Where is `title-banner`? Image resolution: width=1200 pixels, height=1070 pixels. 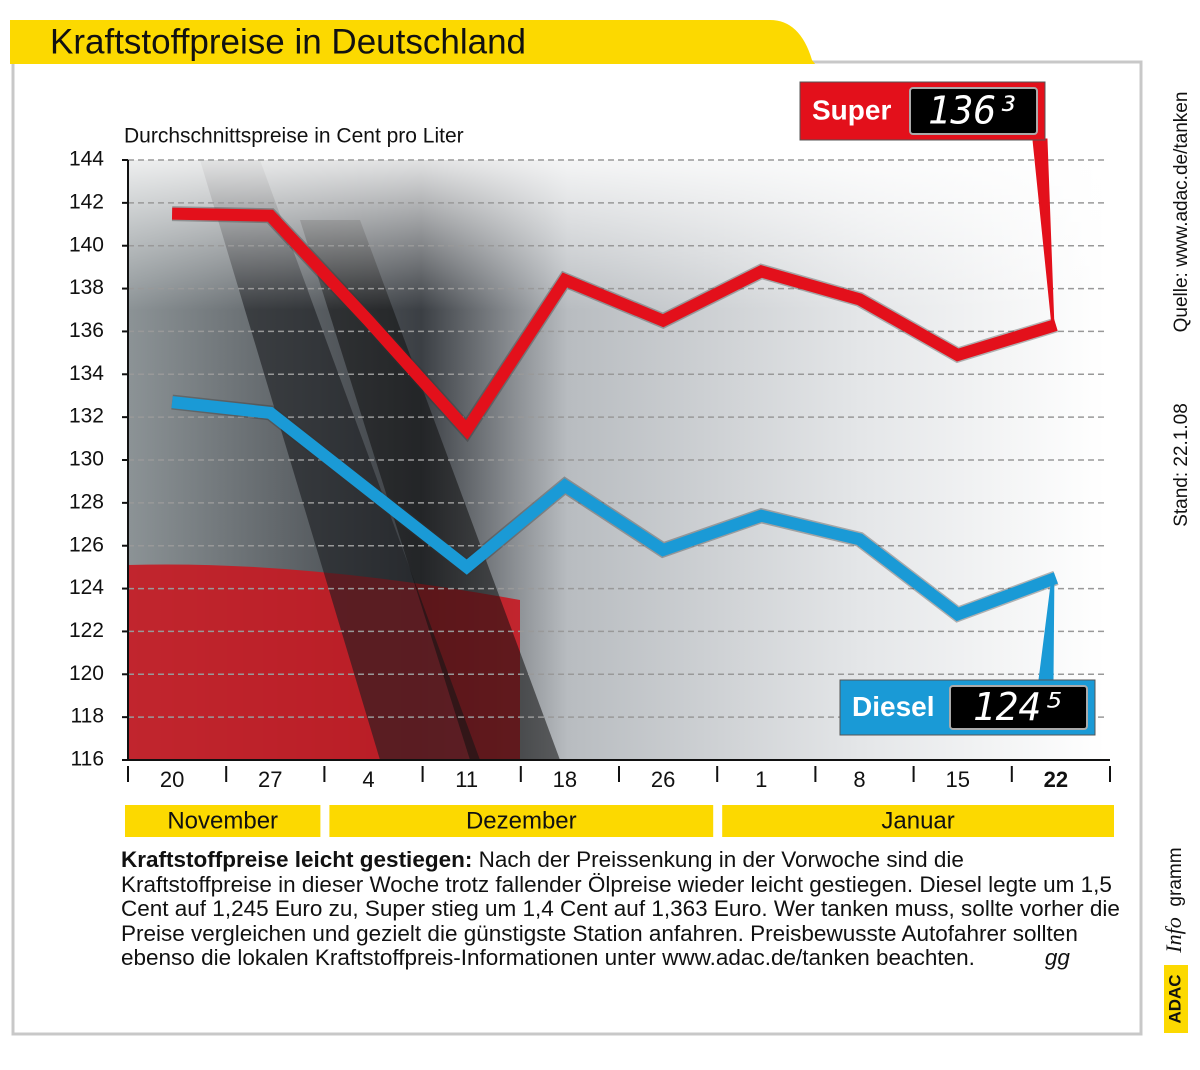
title-banner is located at coordinates (412, 42).